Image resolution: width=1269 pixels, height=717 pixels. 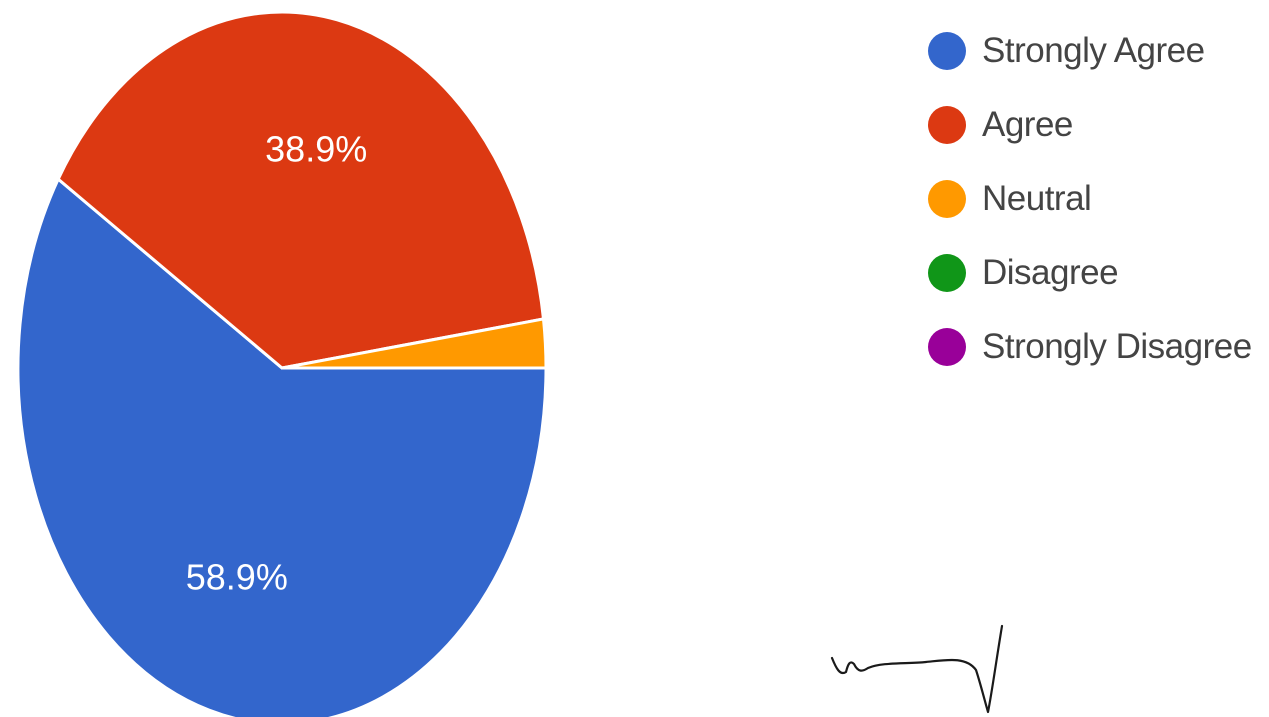 What do you see at coordinates (414, 343) in the screenshot?
I see `pie-slice-neutral` at bounding box center [414, 343].